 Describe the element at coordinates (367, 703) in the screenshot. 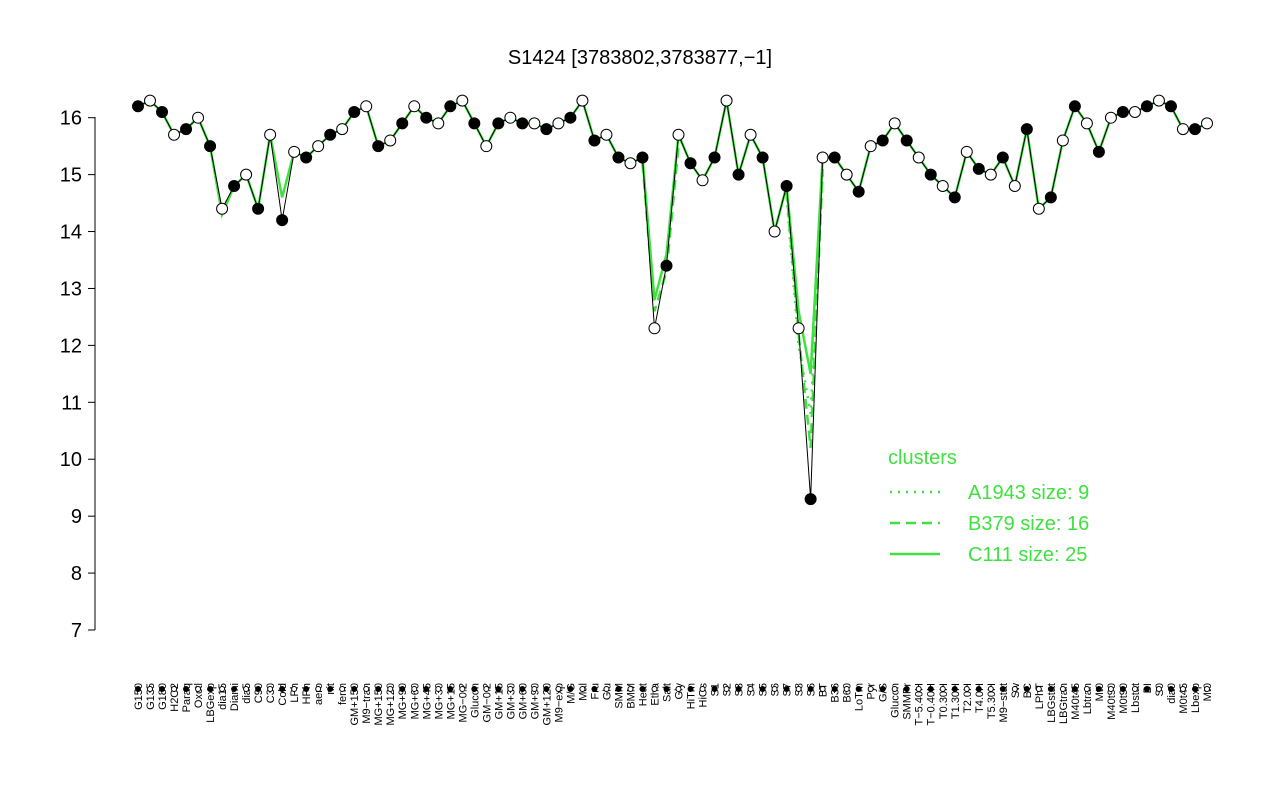

I see `x-tick-label: M9−tran` at that location.